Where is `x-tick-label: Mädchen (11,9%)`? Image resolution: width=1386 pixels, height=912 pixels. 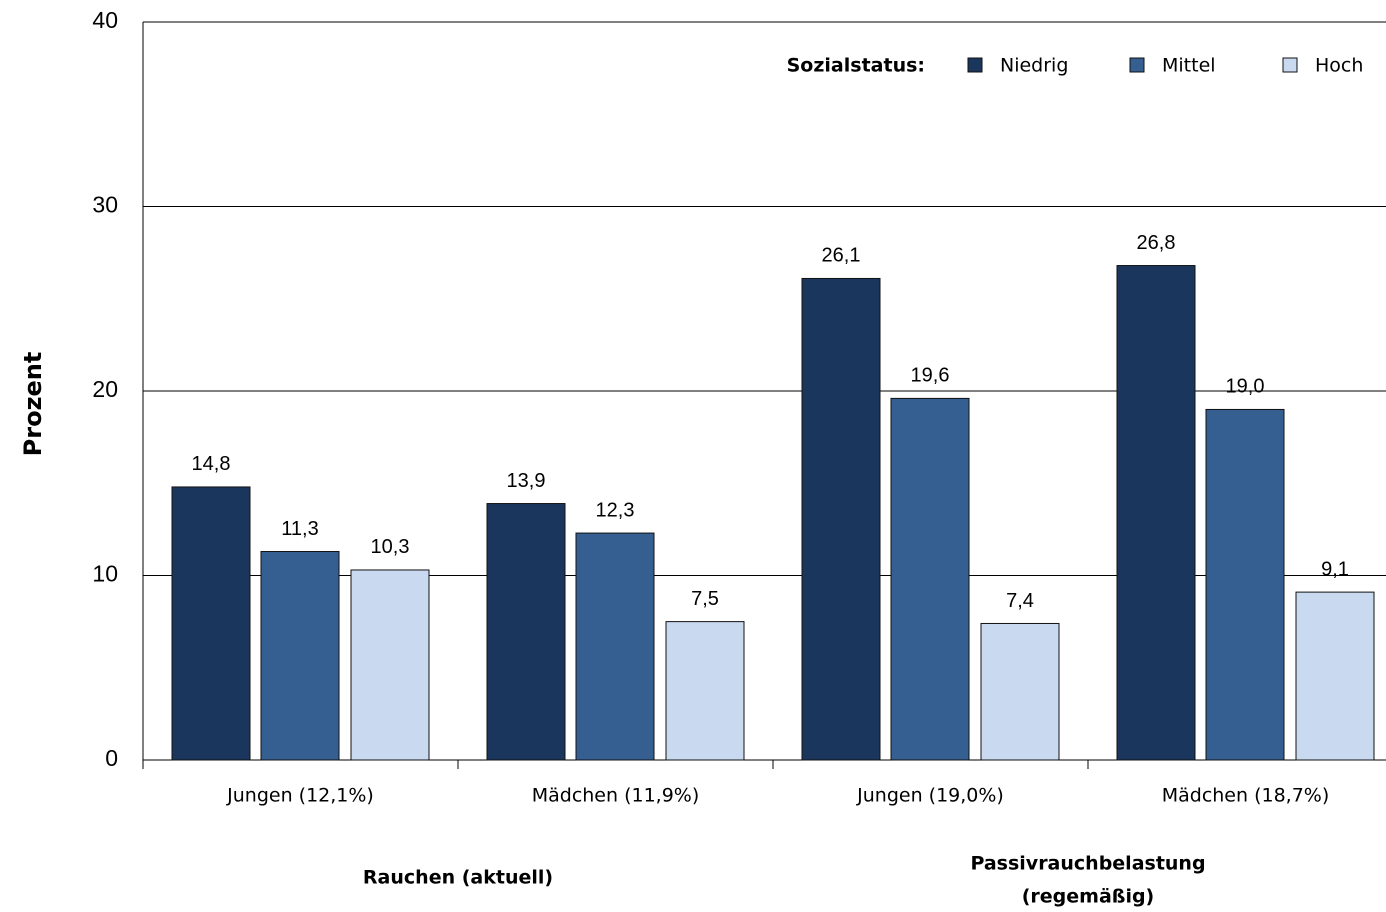 x-tick-label: Mädchen (11,9%) is located at coordinates (616, 796).